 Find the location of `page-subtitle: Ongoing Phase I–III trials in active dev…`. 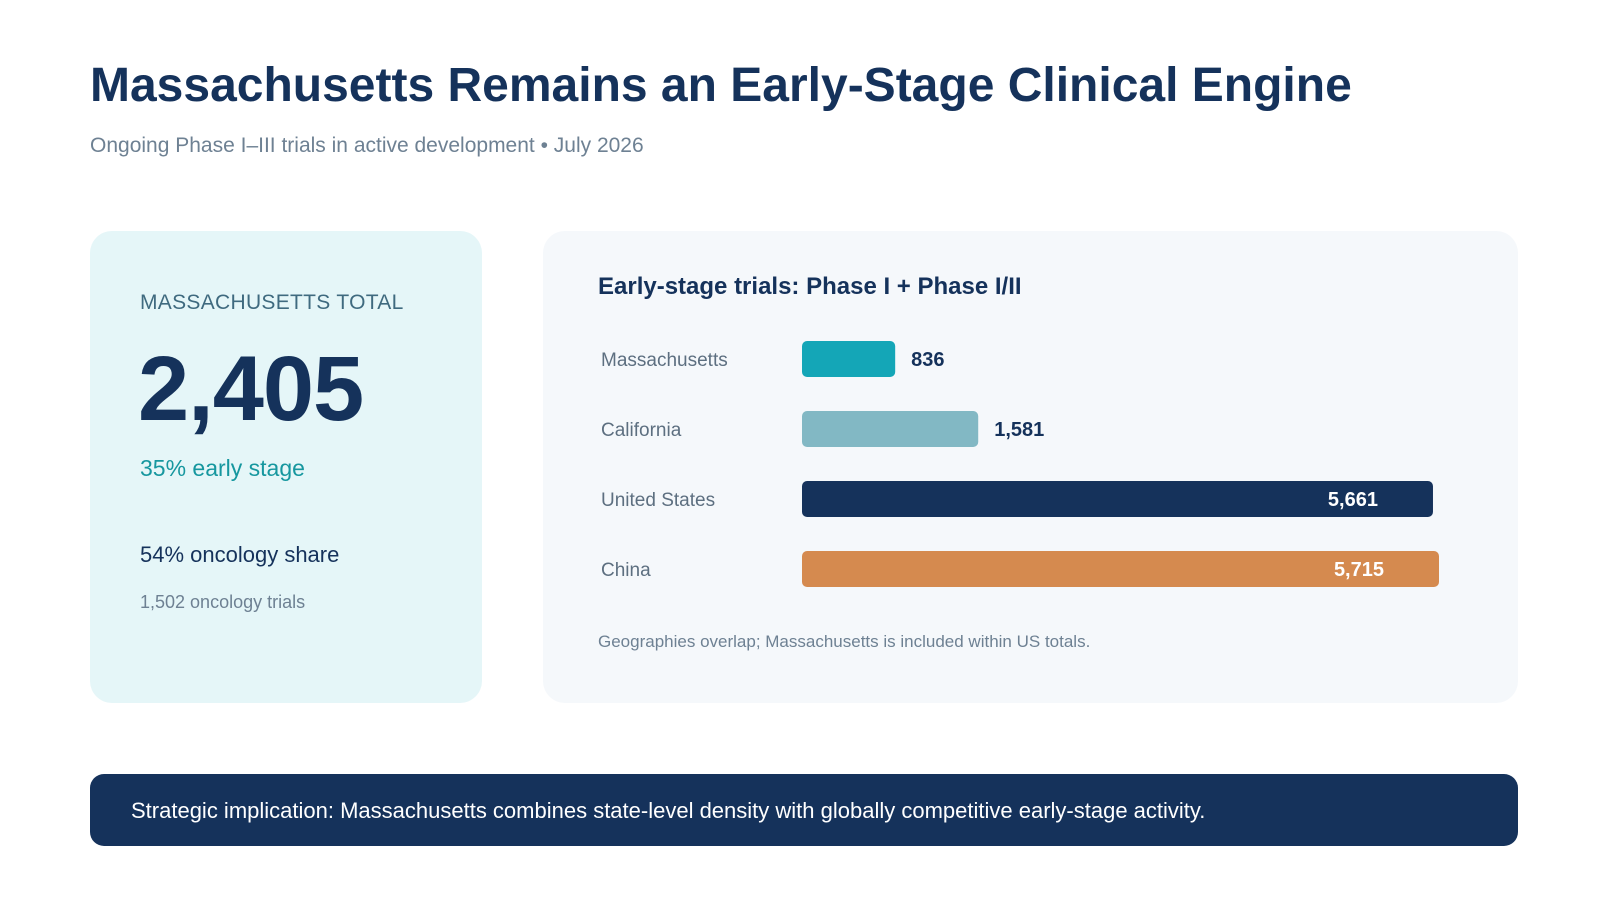

page-subtitle: Ongoing Phase I–III trials in active dev… is located at coordinates (367, 145).